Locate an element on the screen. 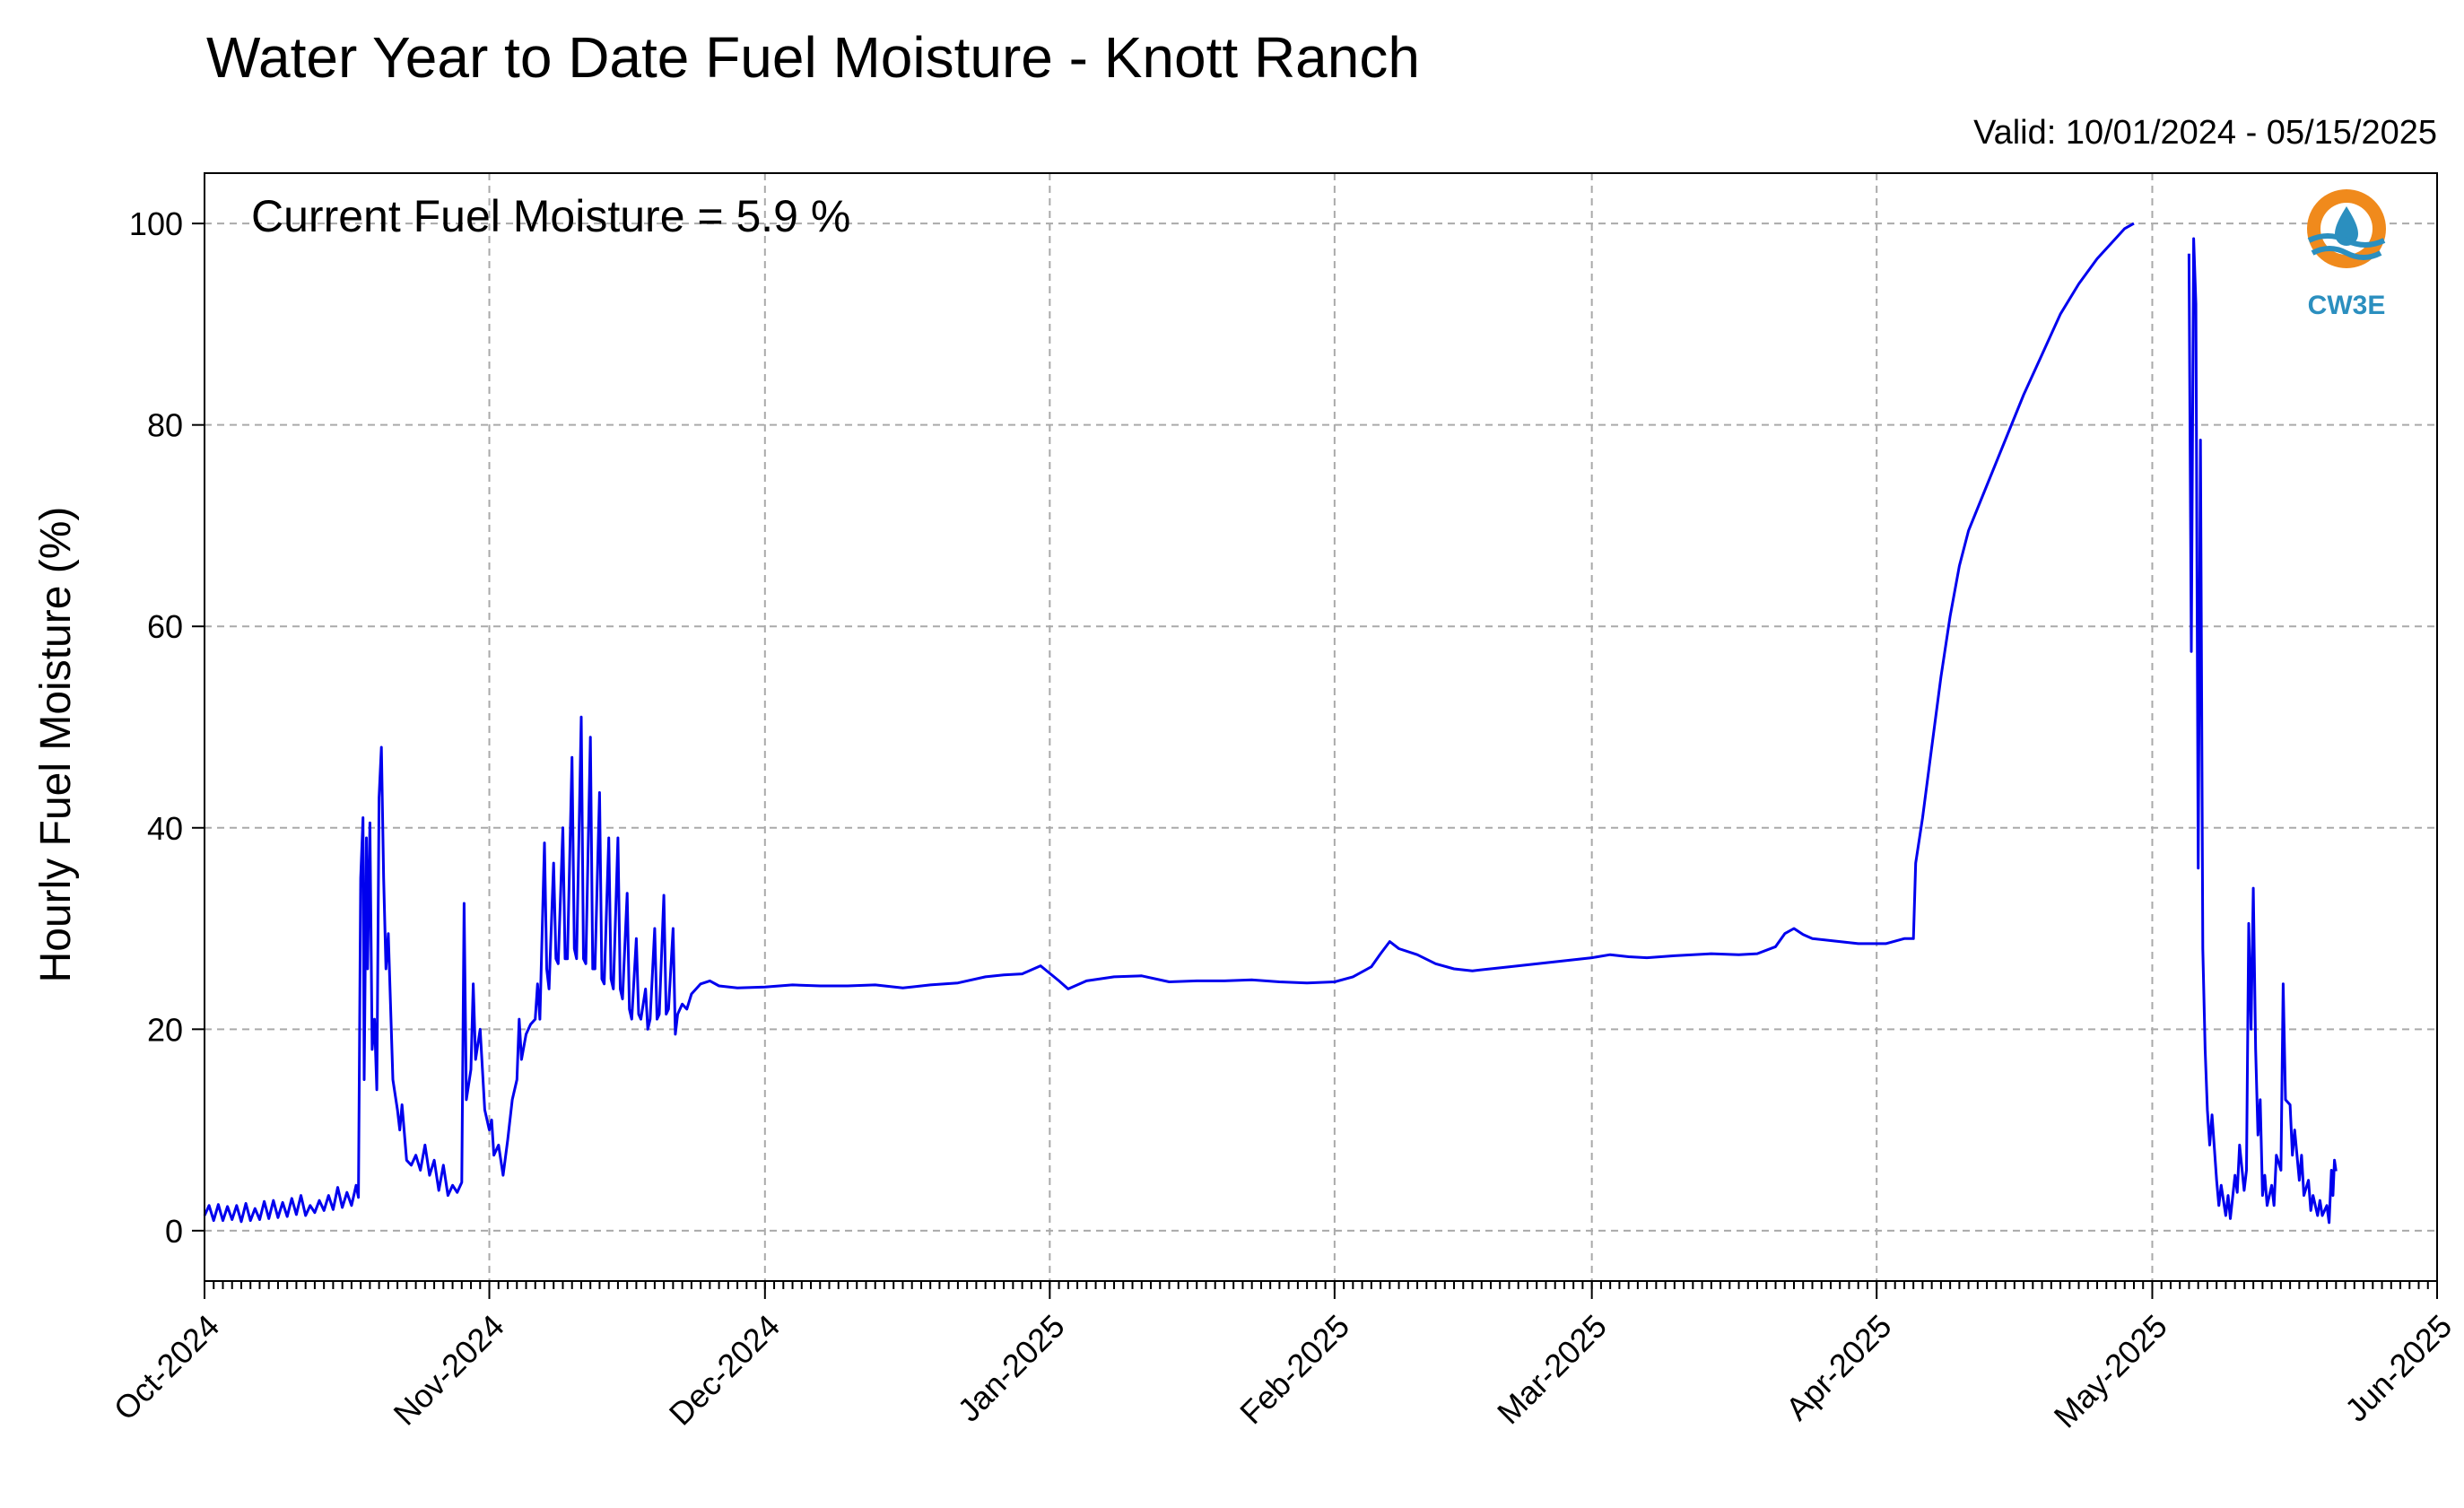 The height and width of the screenshot is (1508, 2464). y-tick-labels: 0 20 40 60 80 100 is located at coordinates (156, 728).